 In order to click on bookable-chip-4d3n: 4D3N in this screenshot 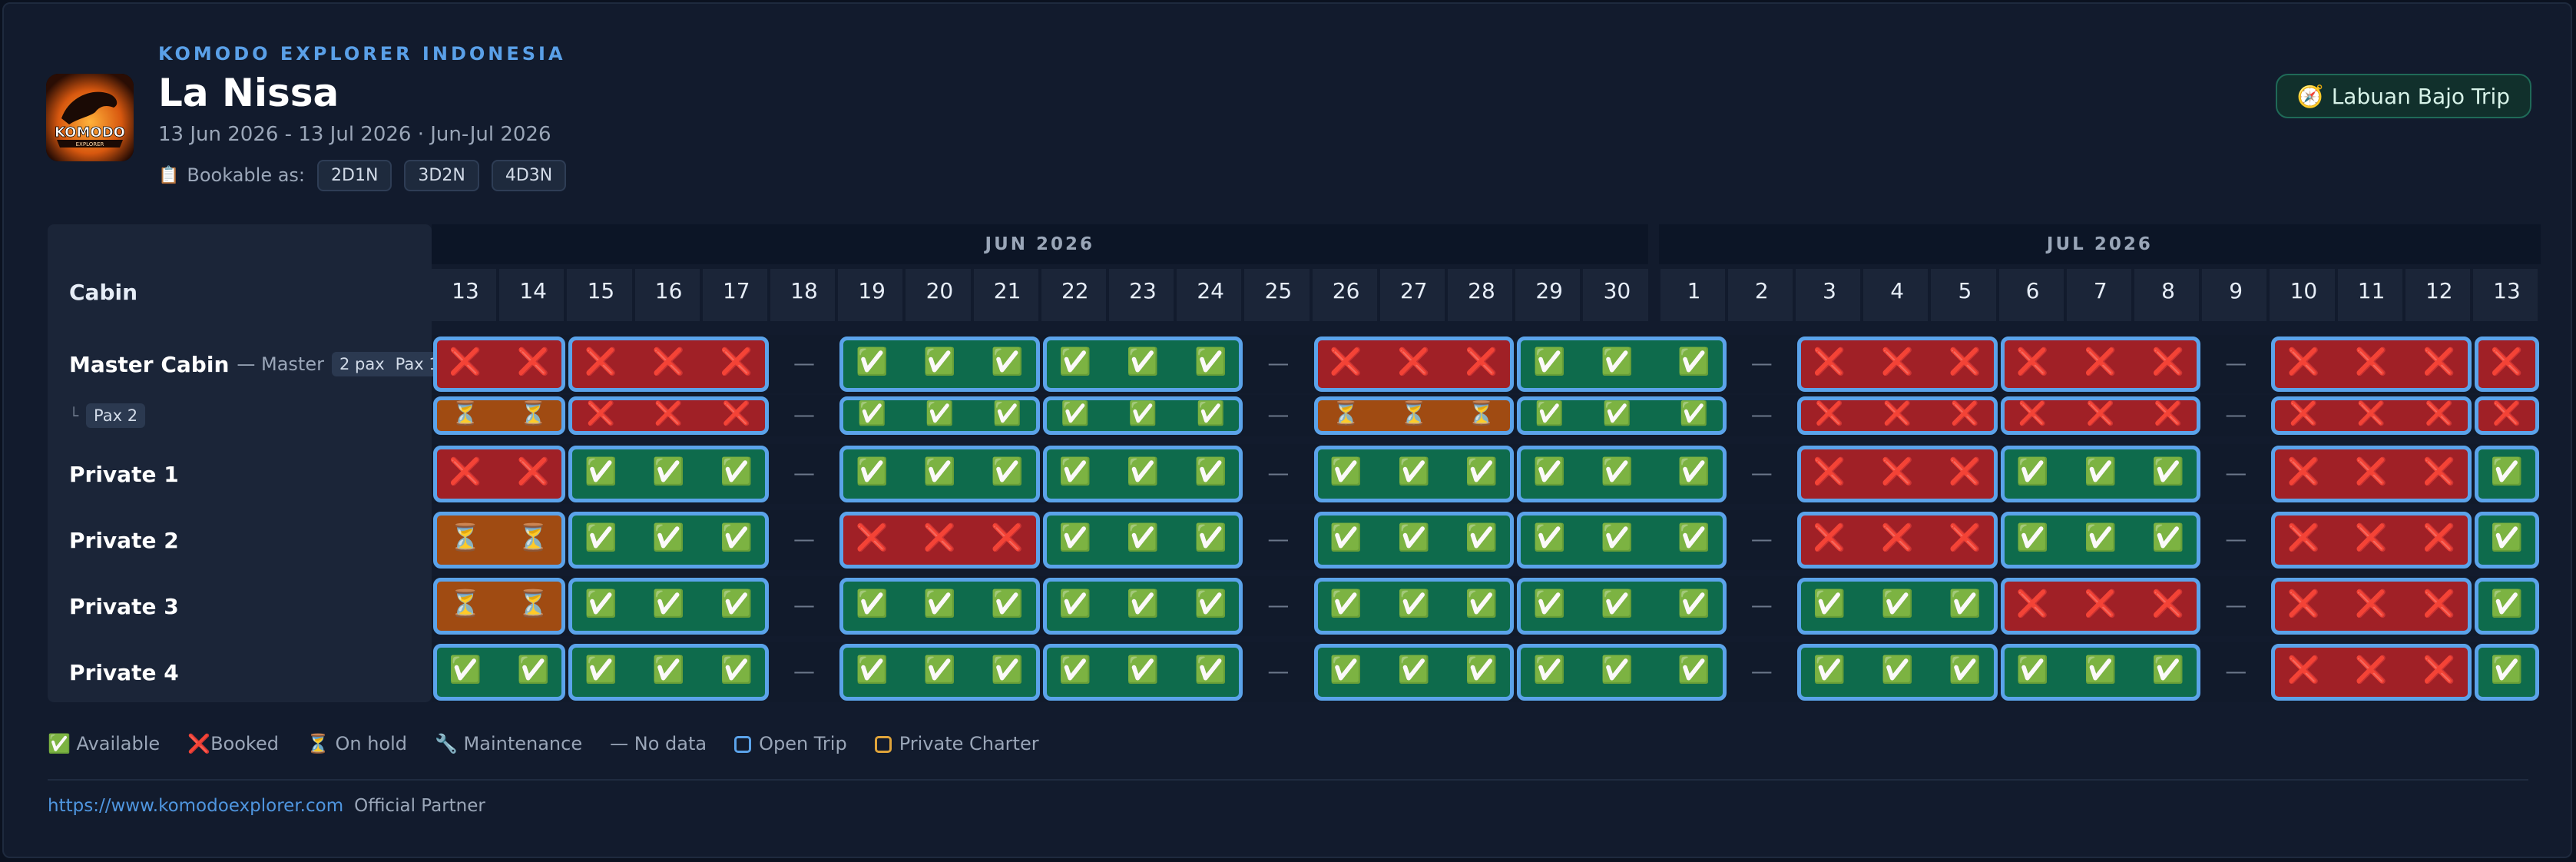, I will do `click(529, 175)`.